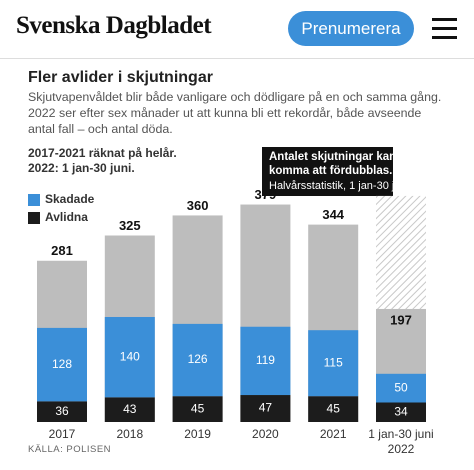 This screenshot has height=470, width=474. What do you see at coordinates (198, 205) in the screenshot?
I see `total-label: 360` at bounding box center [198, 205].